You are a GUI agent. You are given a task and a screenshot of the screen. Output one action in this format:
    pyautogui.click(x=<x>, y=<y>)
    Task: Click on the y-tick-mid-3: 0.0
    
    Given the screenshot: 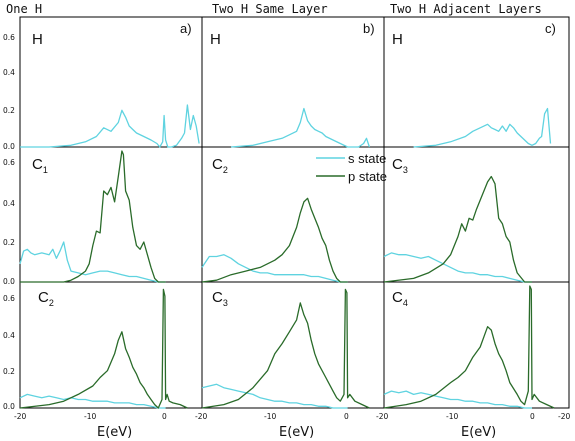 What is the action you would take?
    pyautogui.click(x=9, y=281)
    